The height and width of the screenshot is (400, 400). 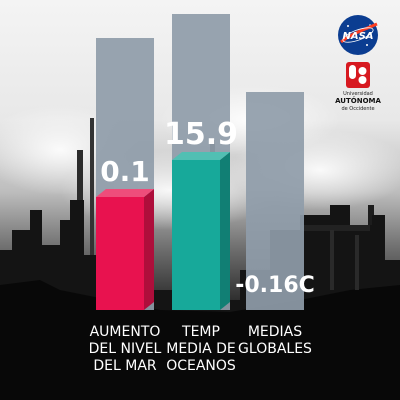 What do you see at coordinates (275, 349) in the screenshot?
I see `category-label: GLOBALES` at bounding box center [275, 349].